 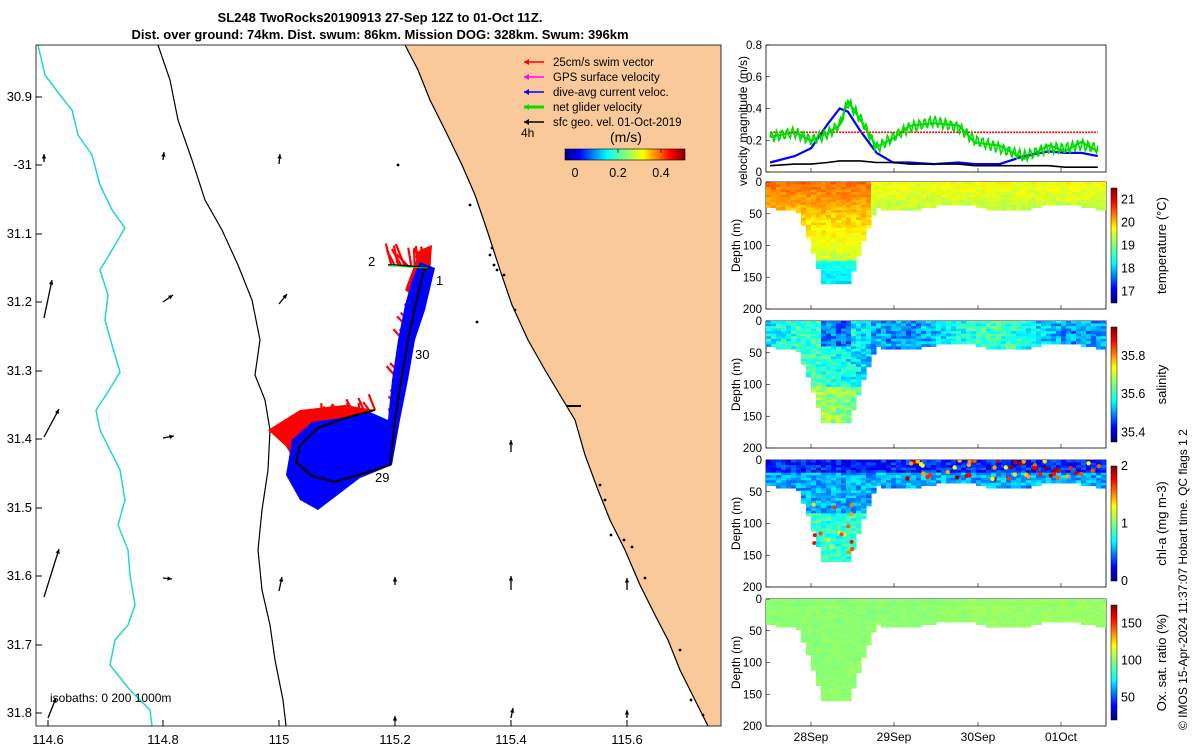 I want to click on velocity-y-tick-label: 0.8, so click(x=754, y=46).